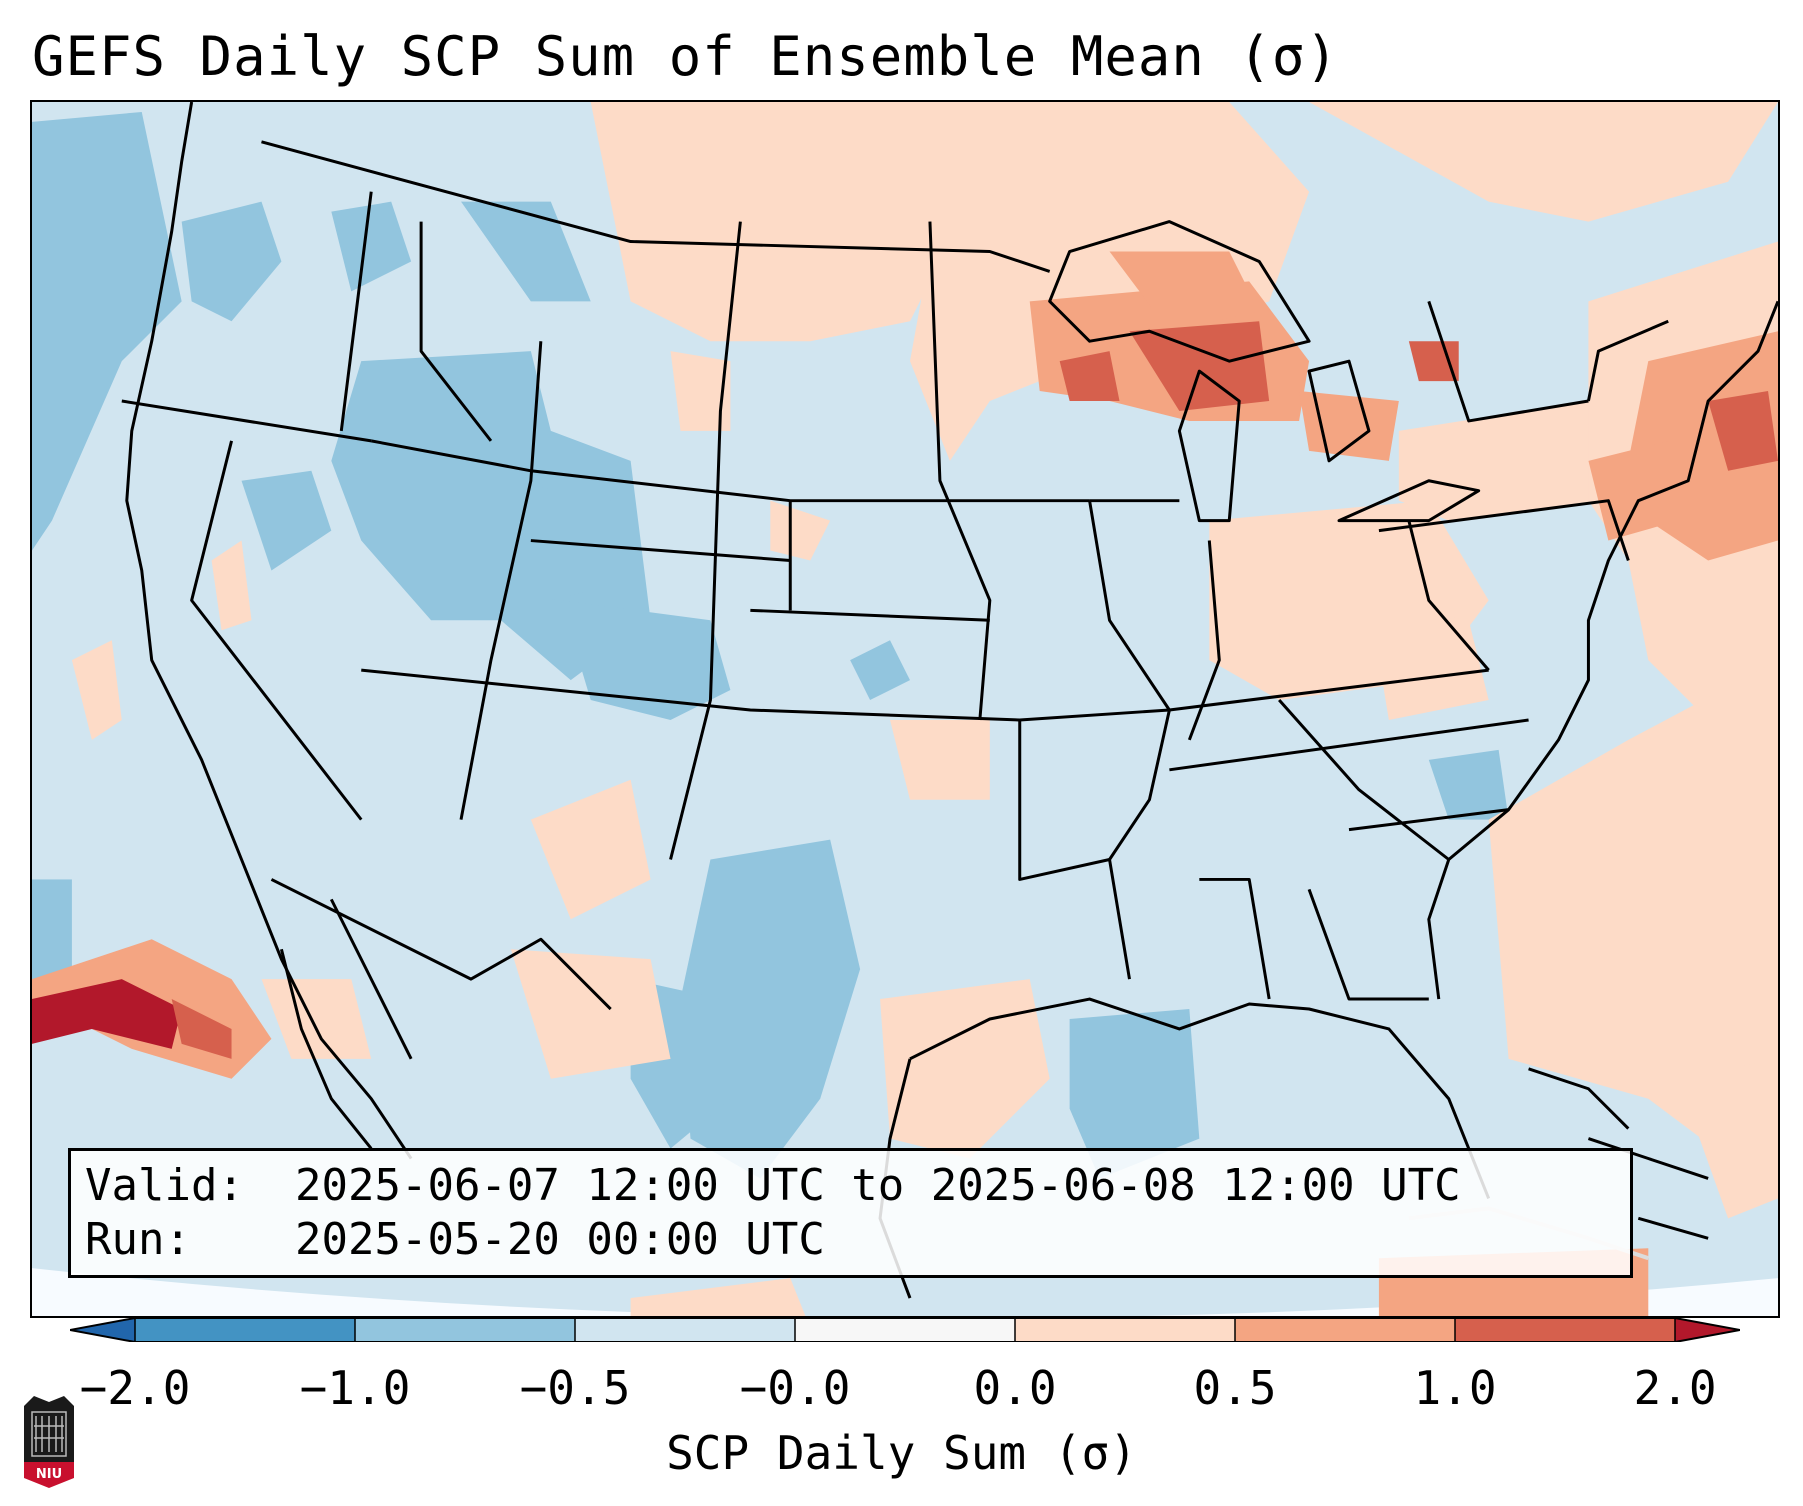 The width and height of the screenshot is (1803, 1506). What do you see at coordinates (1683, 490) in the screenshot?
I see `new-england-positive` at bounding box center [1683, 490].